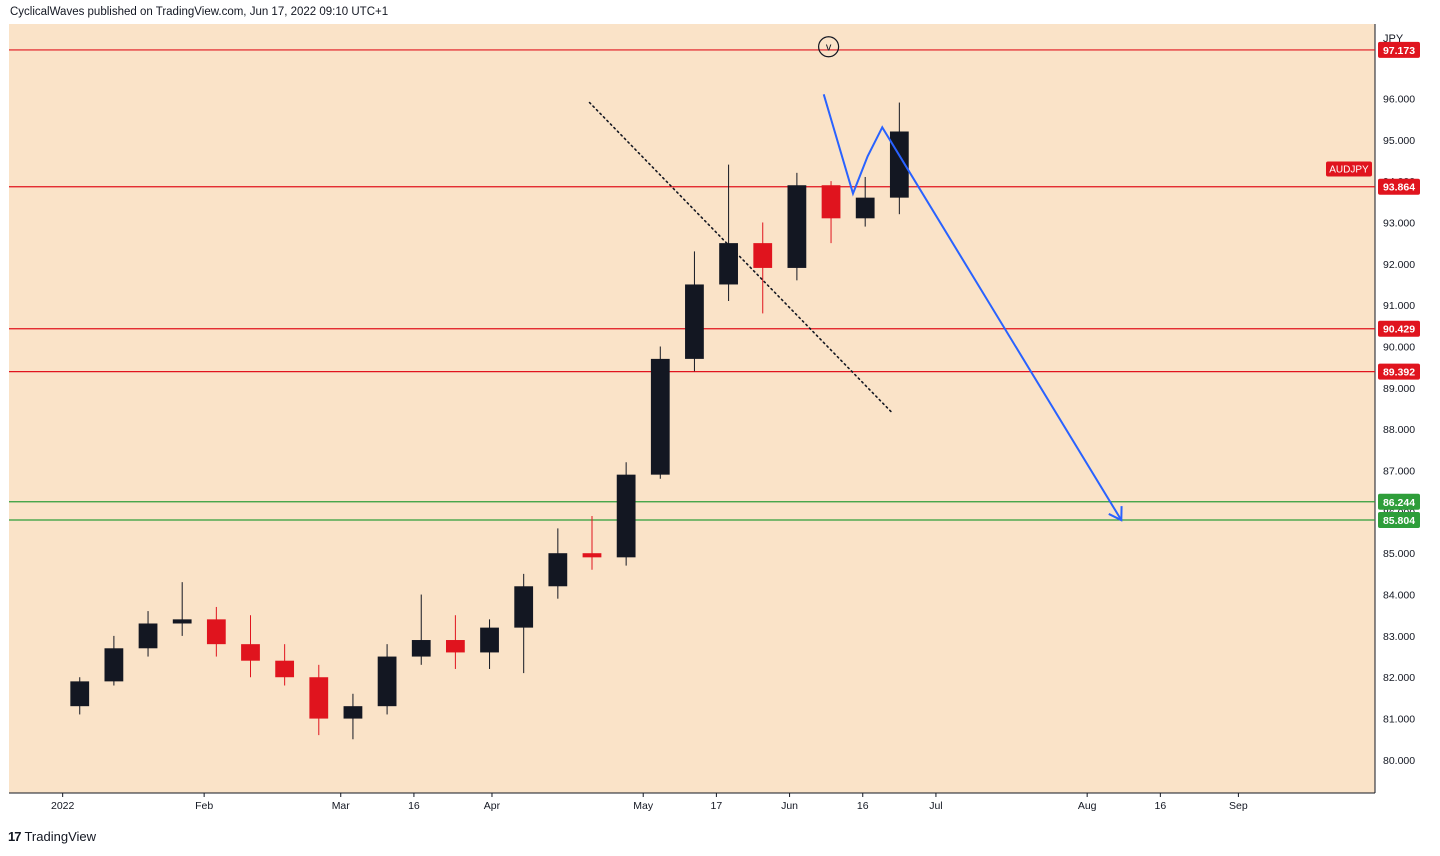 The image size is (1440, 856). I want to click on x-tick-label: Aug, so click(1087, 806).